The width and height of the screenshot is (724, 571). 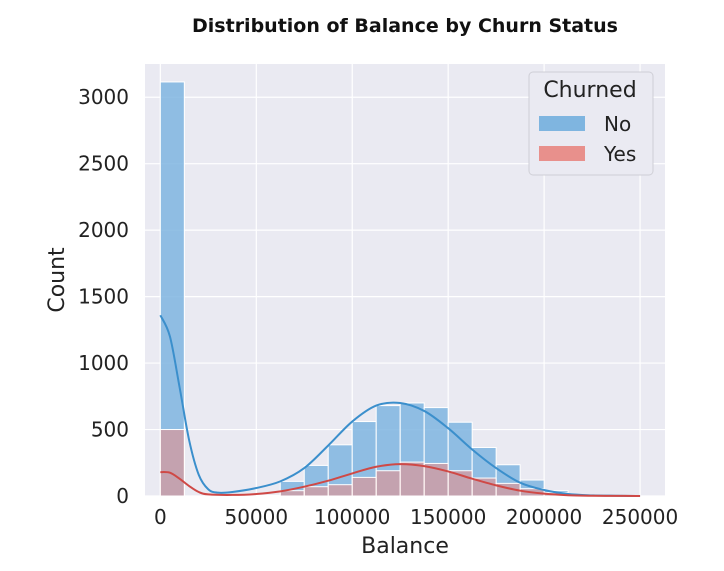 I want to click on x-tick-label: 0, so click(x=160, y=517).